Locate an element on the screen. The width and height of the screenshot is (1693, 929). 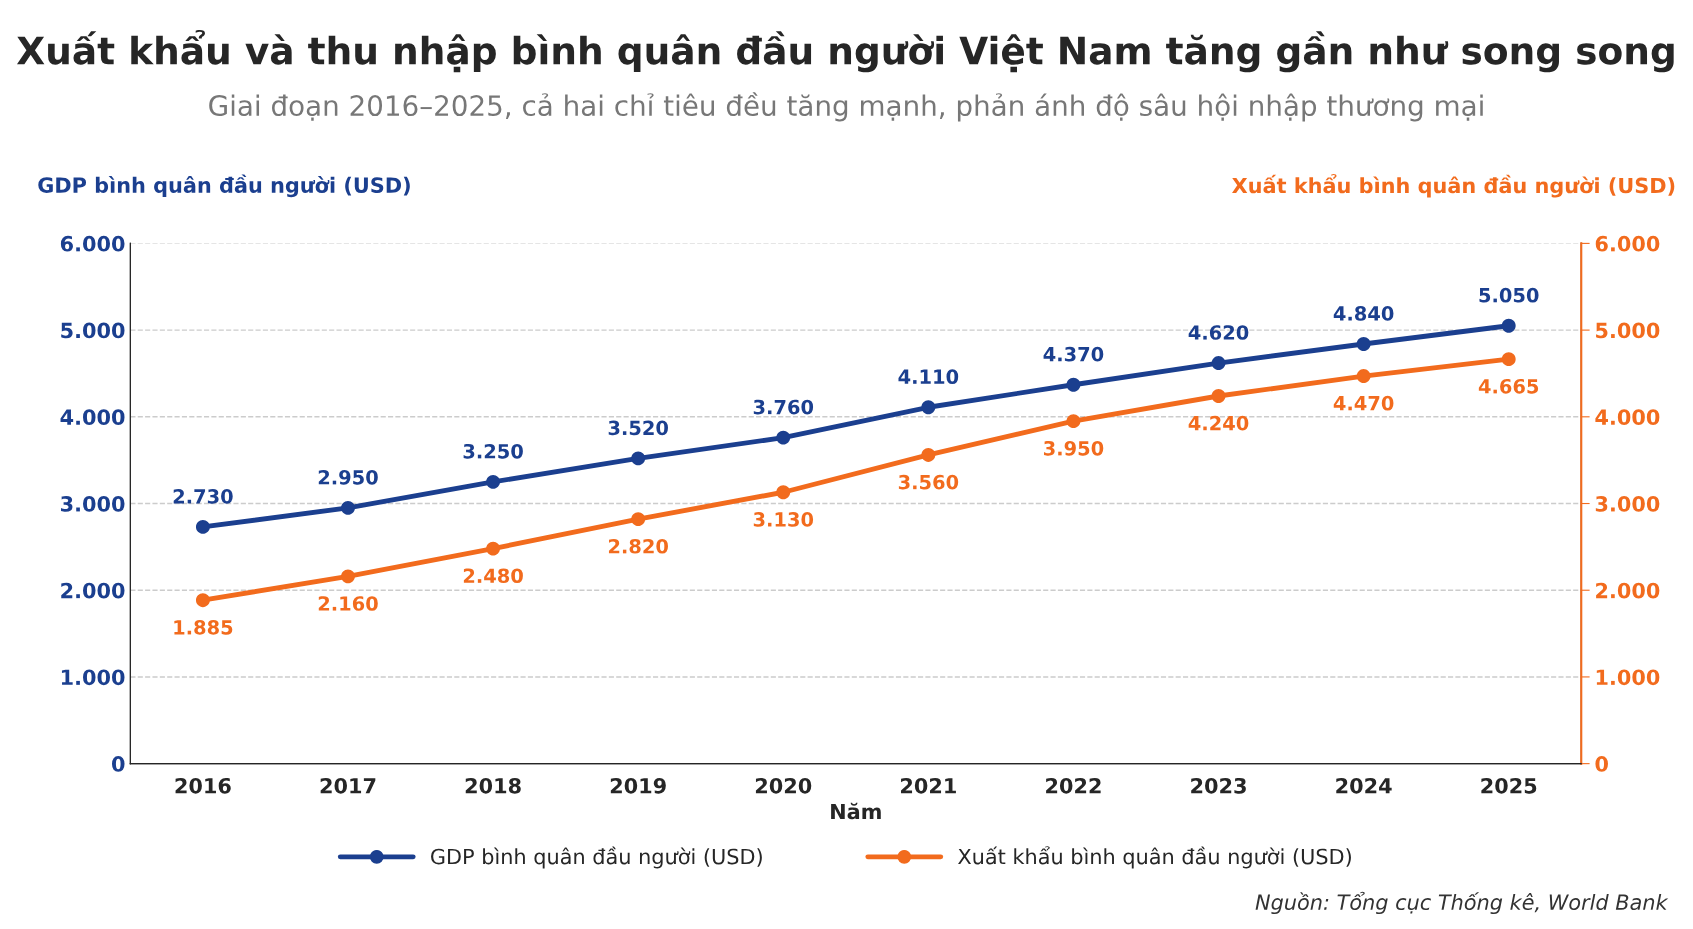
data-label: 2.730 is located at coordinates (203, 496).